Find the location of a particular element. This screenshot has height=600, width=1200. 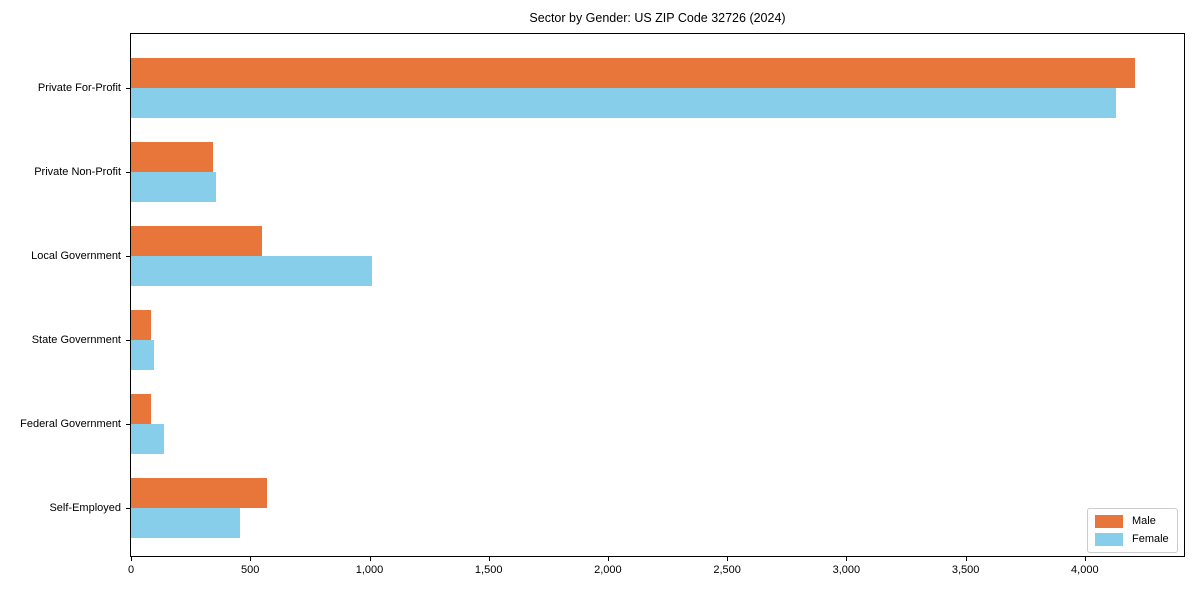

female-swatch-icon is located at coordinates (1109, 539).